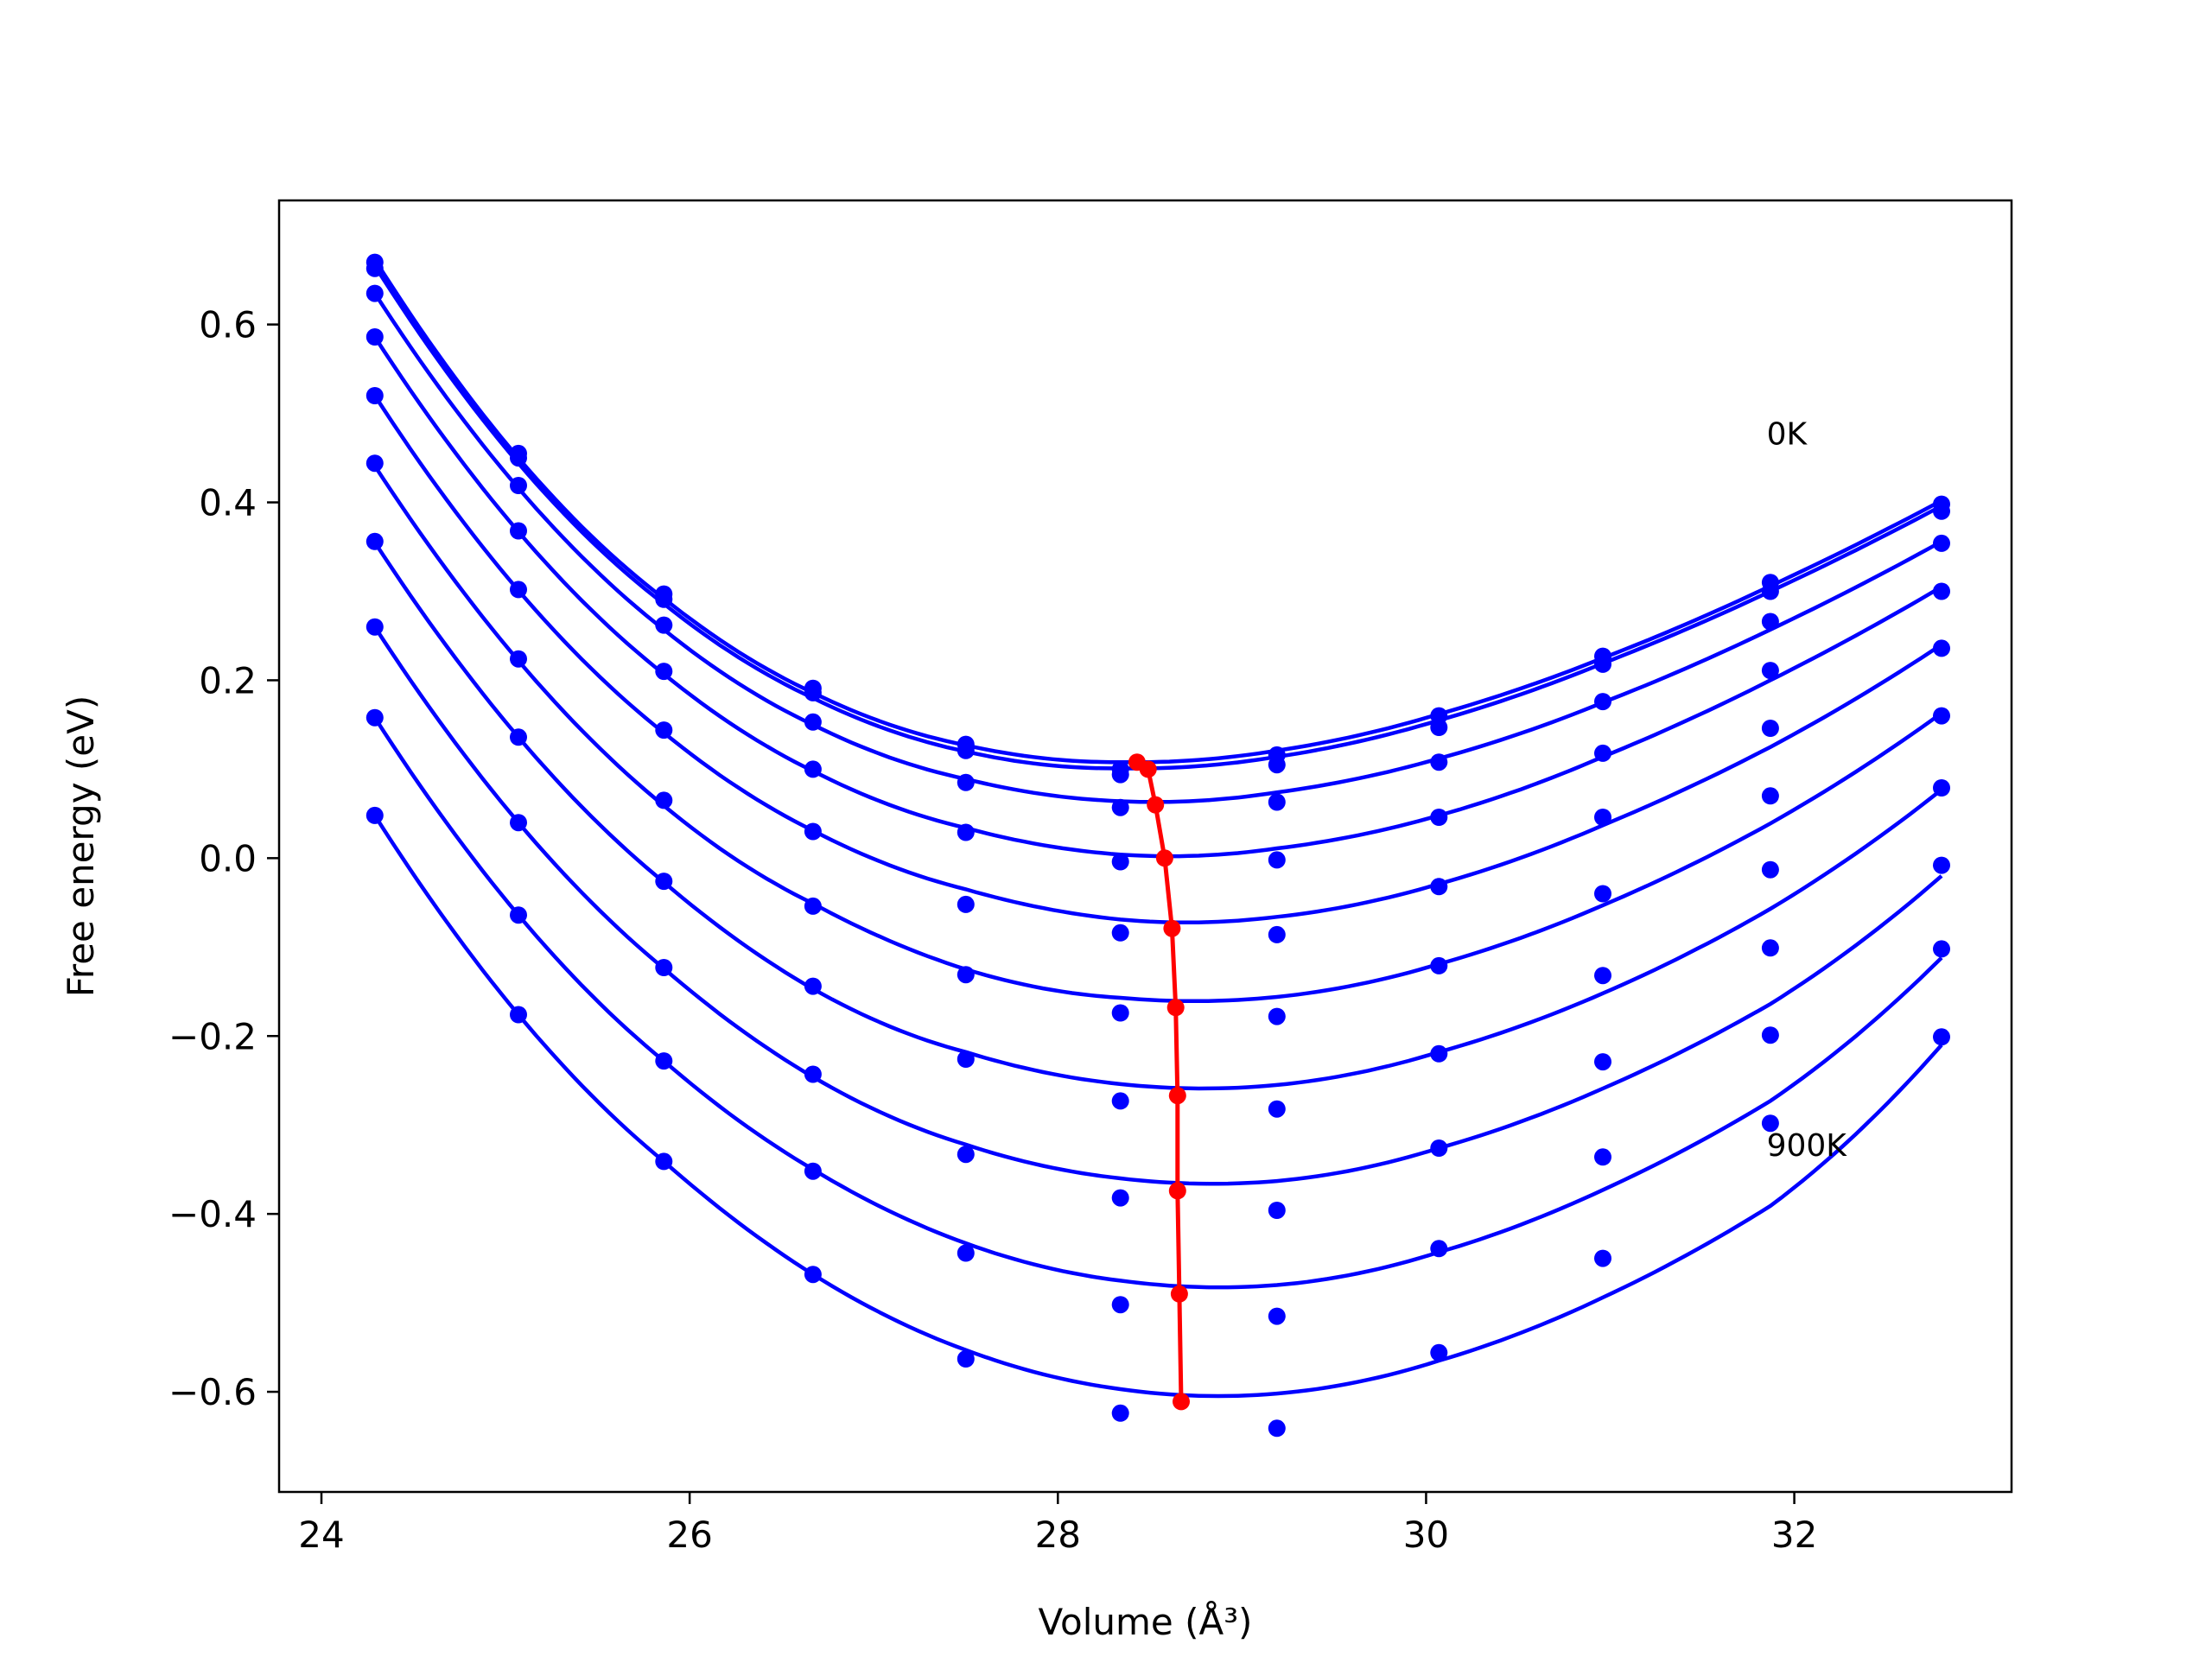  What do you see at coordinates (228, 503) in the screenshot?
I see `y-tick-label-5: 0.4` at bounding box center [228, 503].